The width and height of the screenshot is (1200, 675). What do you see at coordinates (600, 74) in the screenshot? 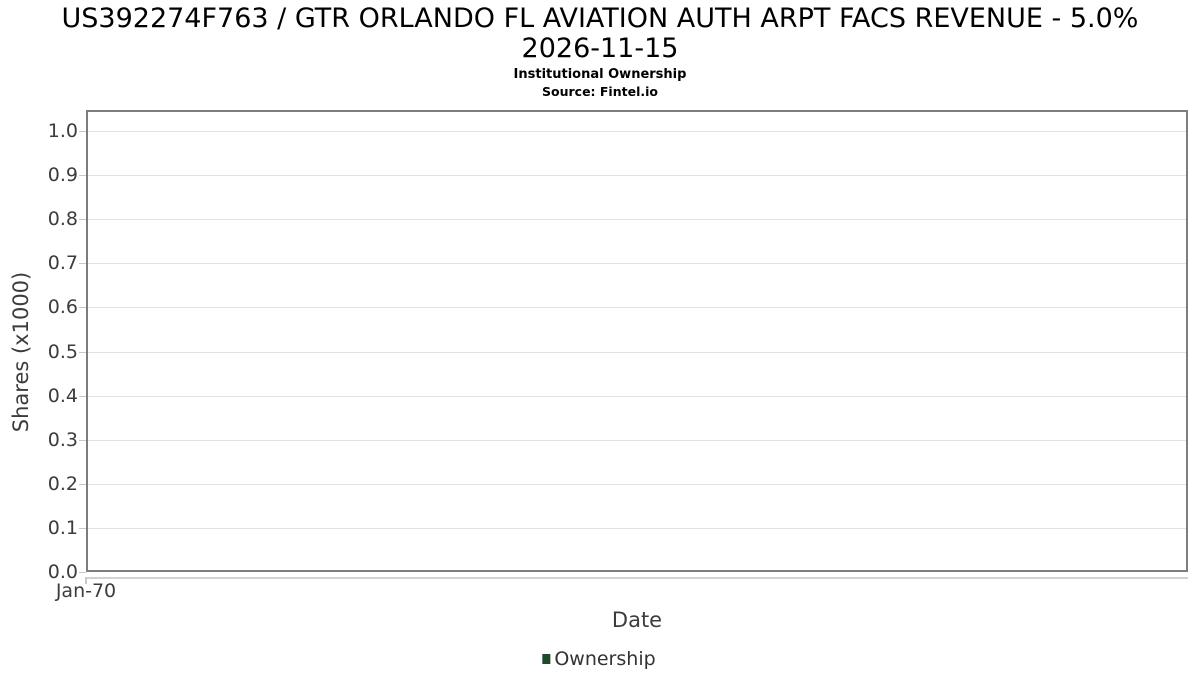
I see `chart-subtitle: Institutional Ownership` at bounding box center [600, 74].